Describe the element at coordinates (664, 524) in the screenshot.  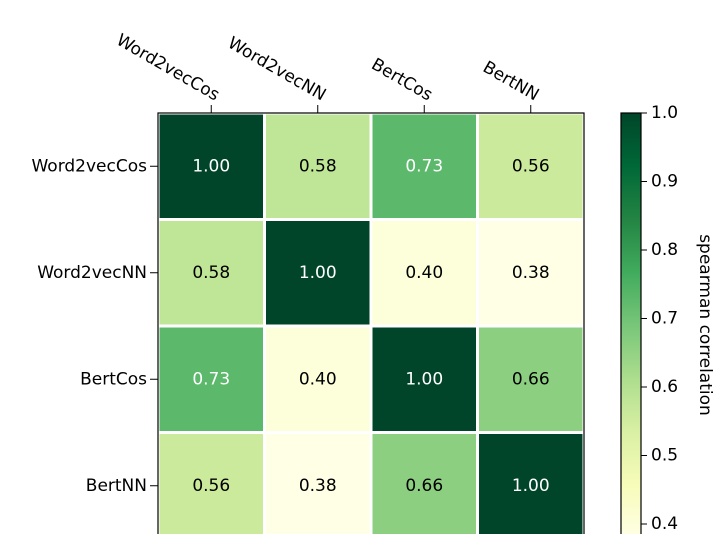
I see `colorbar-tick-label: 0.4` at that location.